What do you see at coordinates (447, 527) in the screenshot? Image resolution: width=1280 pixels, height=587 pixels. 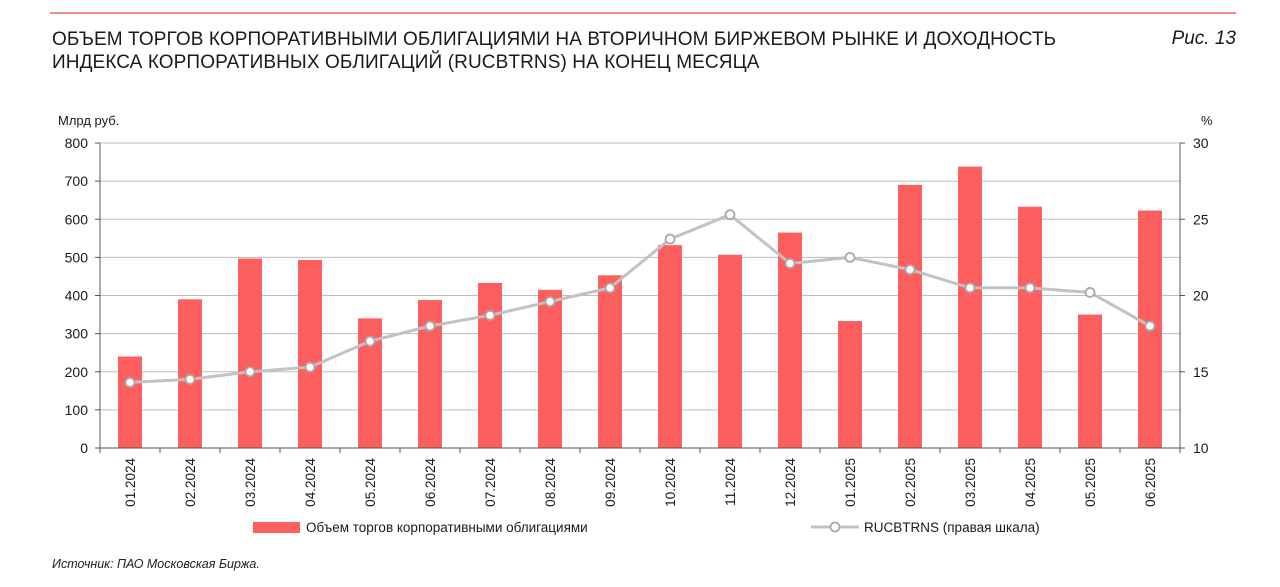 I see `legend-label-bar: Объем торгов корпоративными облигациями` at bounding box center [447, 527].